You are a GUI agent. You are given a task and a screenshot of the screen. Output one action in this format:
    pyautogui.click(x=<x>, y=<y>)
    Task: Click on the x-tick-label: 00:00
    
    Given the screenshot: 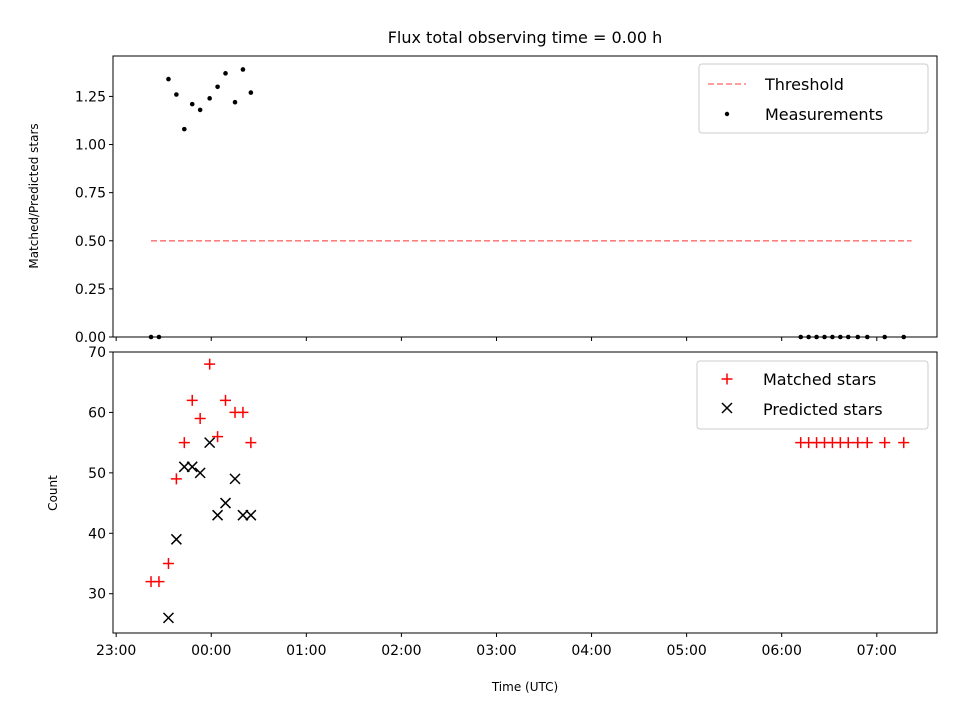 What is the action you would take?
    pyautogui.click(x=211, y=651)
    